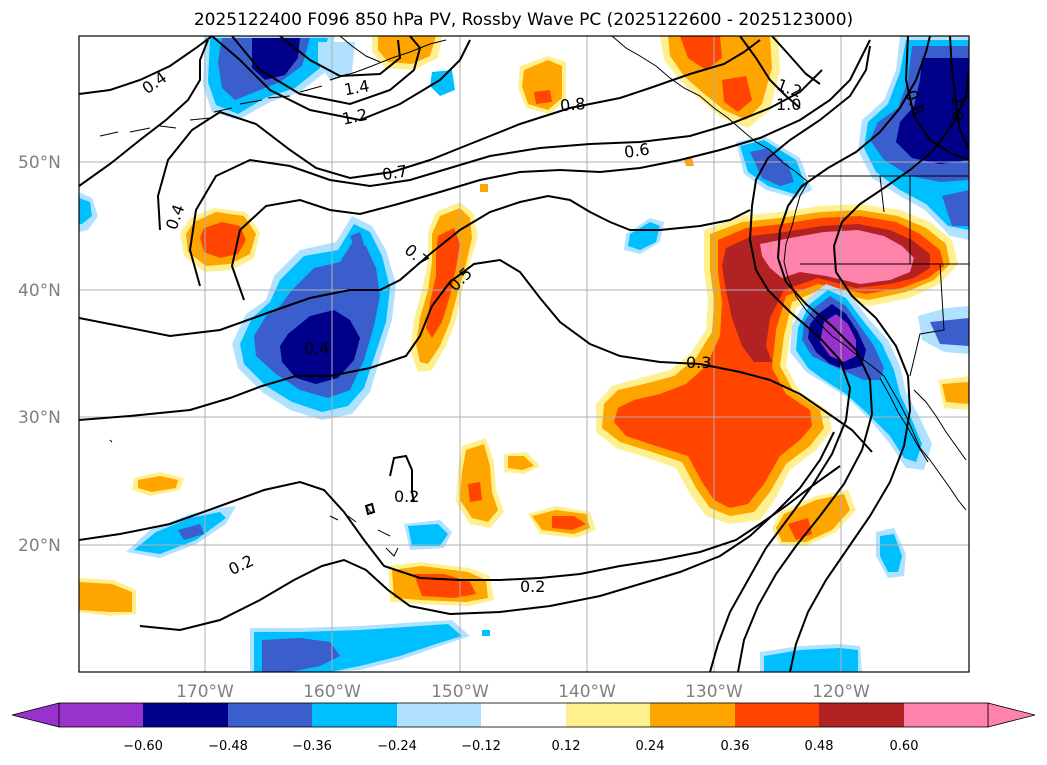  Describe the element at coordinates (39, 291) in the screenshot. I see `lat-label: 40°N` at that location.